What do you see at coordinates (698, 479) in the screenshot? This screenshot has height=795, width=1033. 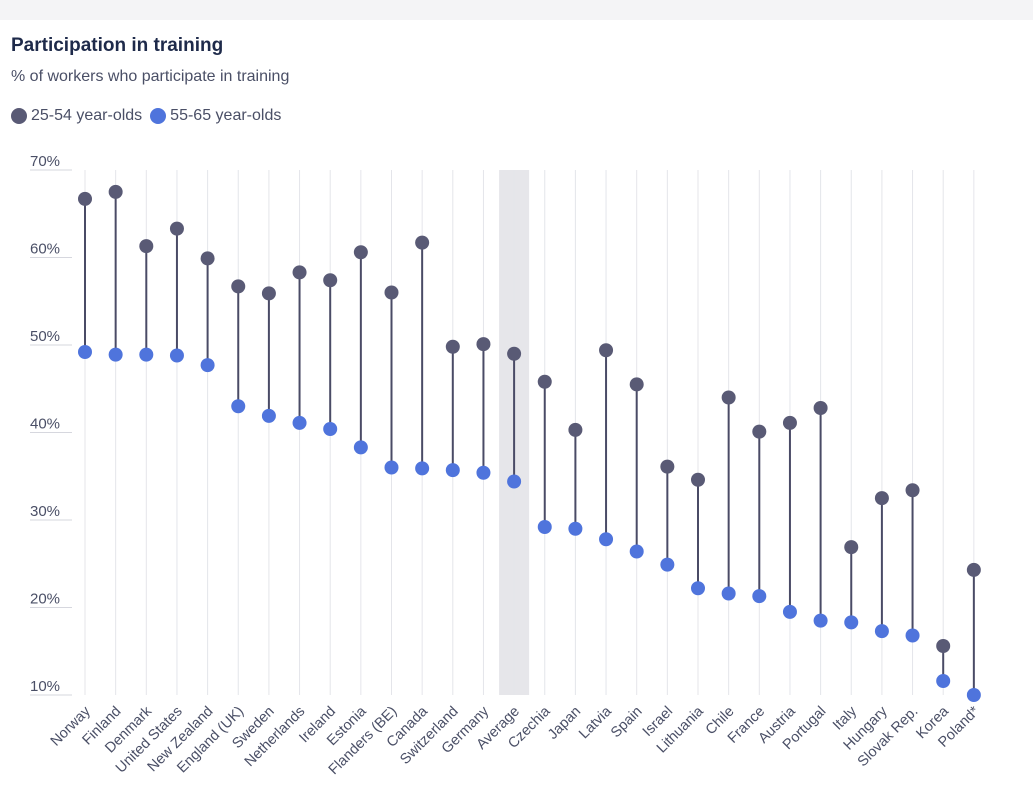 I see `point-25-54-lithuania` at bounding box center [698, 479].